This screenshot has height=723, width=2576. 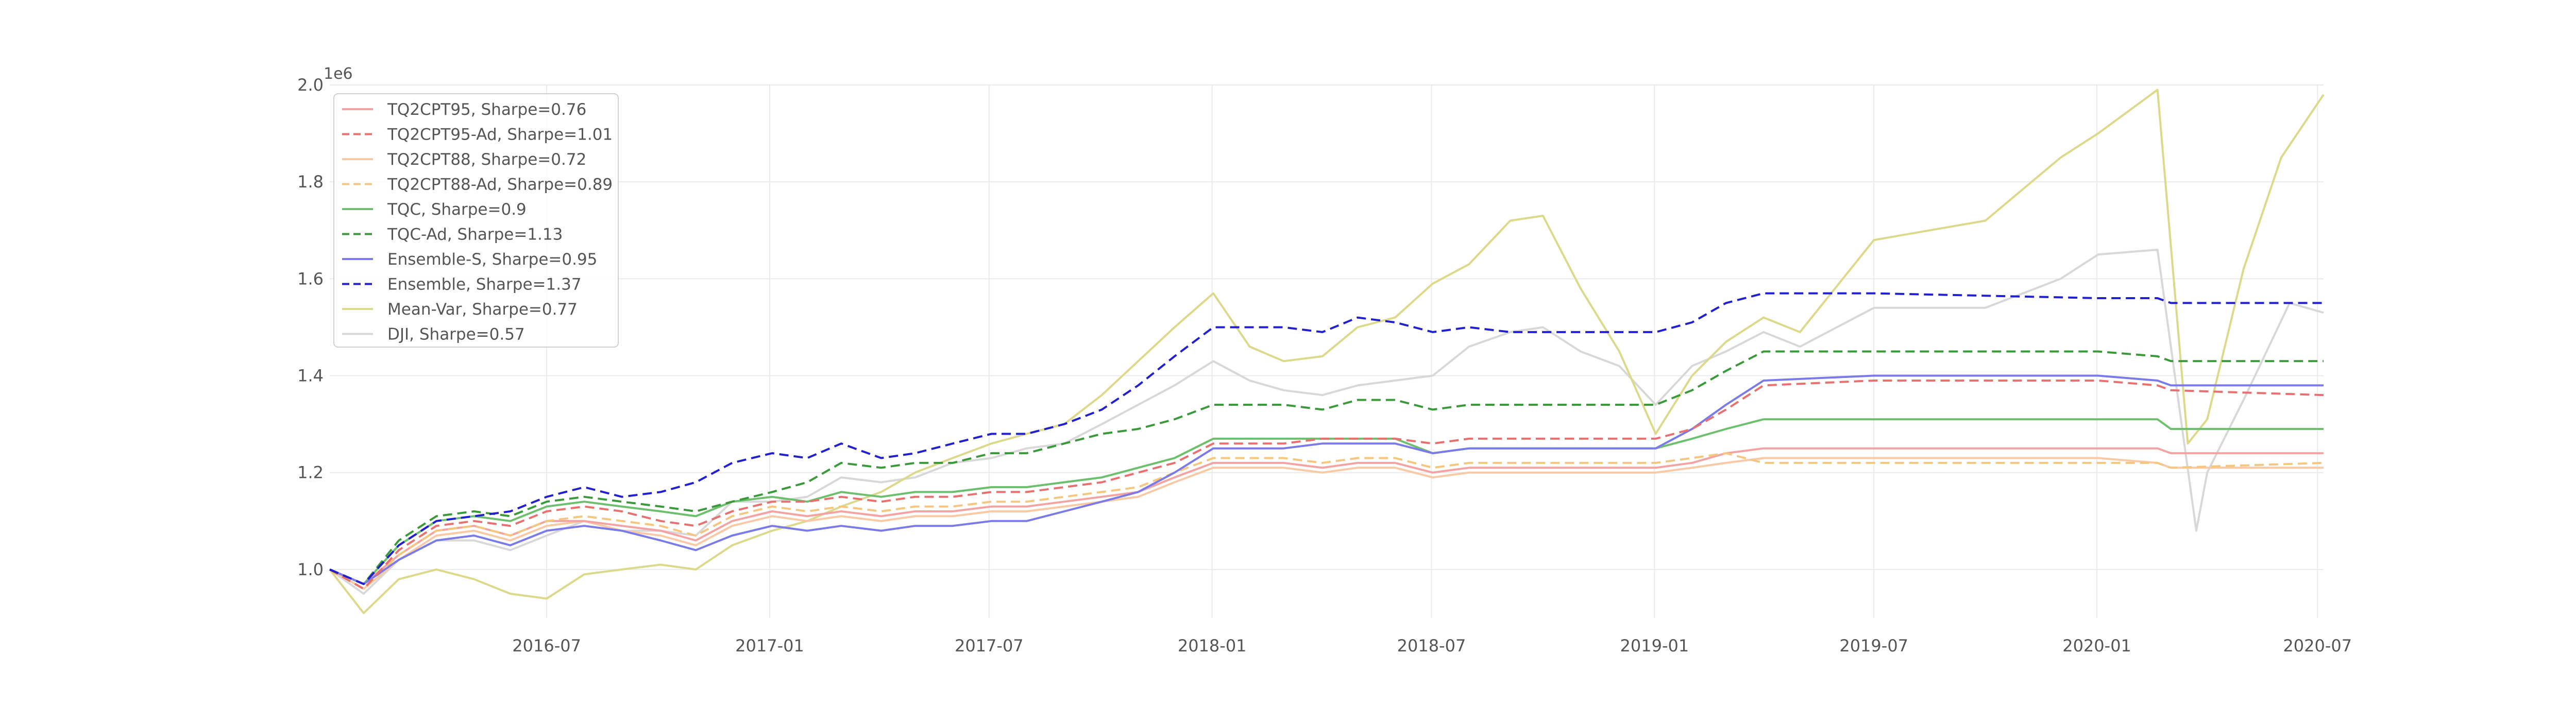 I want to click on y-tick-label: 1.4, so click(x=310, y=376).